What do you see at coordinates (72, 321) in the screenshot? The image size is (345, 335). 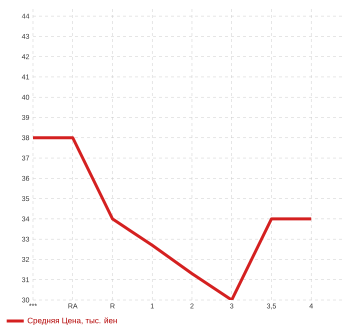 I see `legend-label: Средняя Цена, тыс. йен` at bounding box center [72, 321].